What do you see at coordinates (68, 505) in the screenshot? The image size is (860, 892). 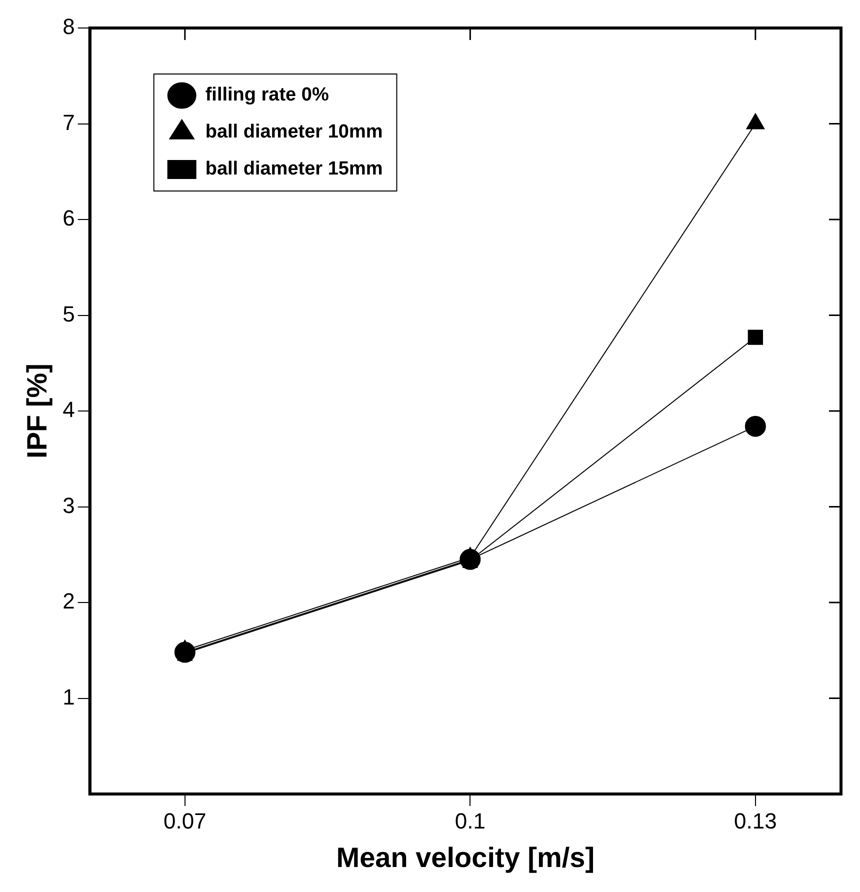 I see `y-tick-label: 3` at bounding box center [68, 505].